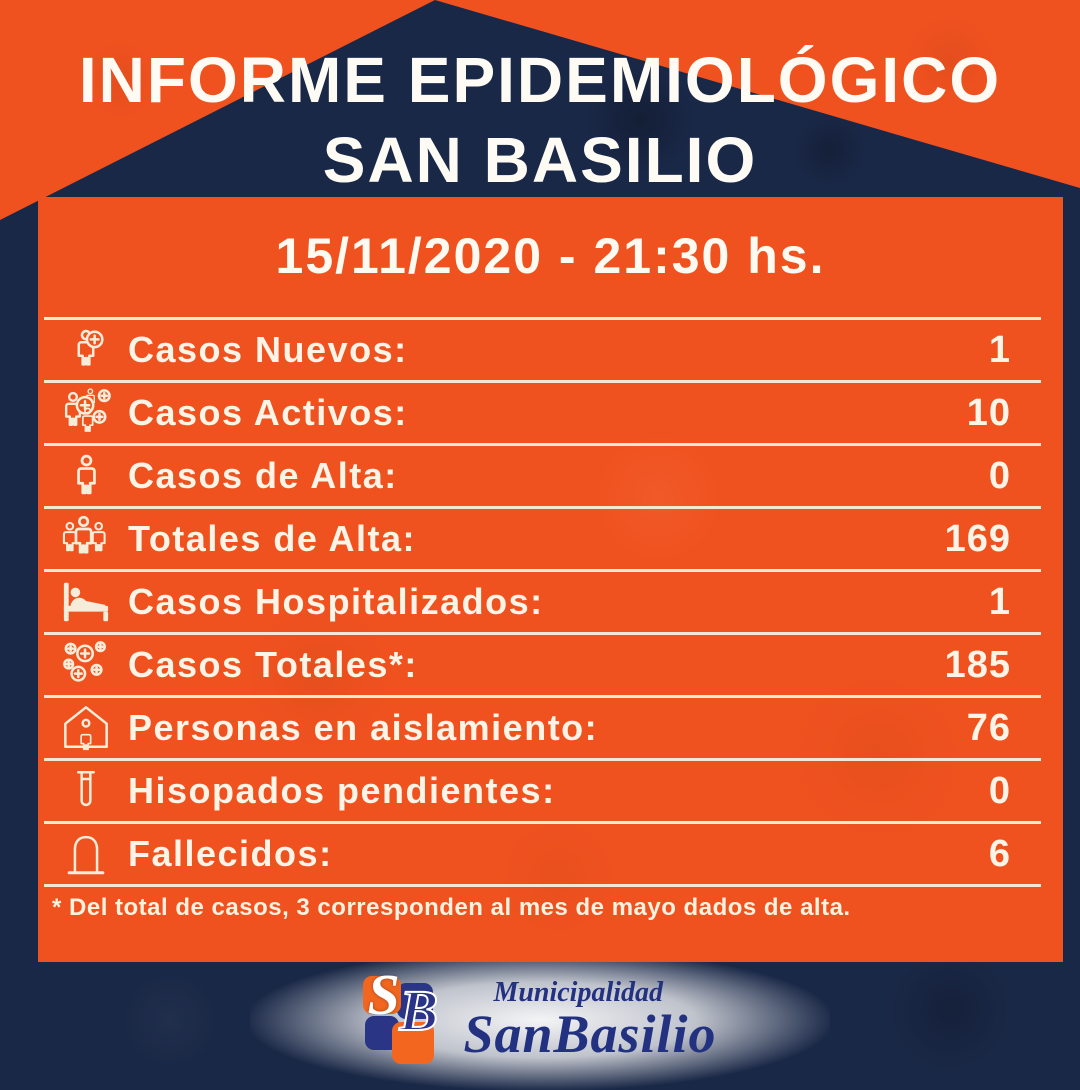 The width and height of the screenshot is (1080, 1090). I want to click on monogram-letter-b: B, so click(418, 1010).